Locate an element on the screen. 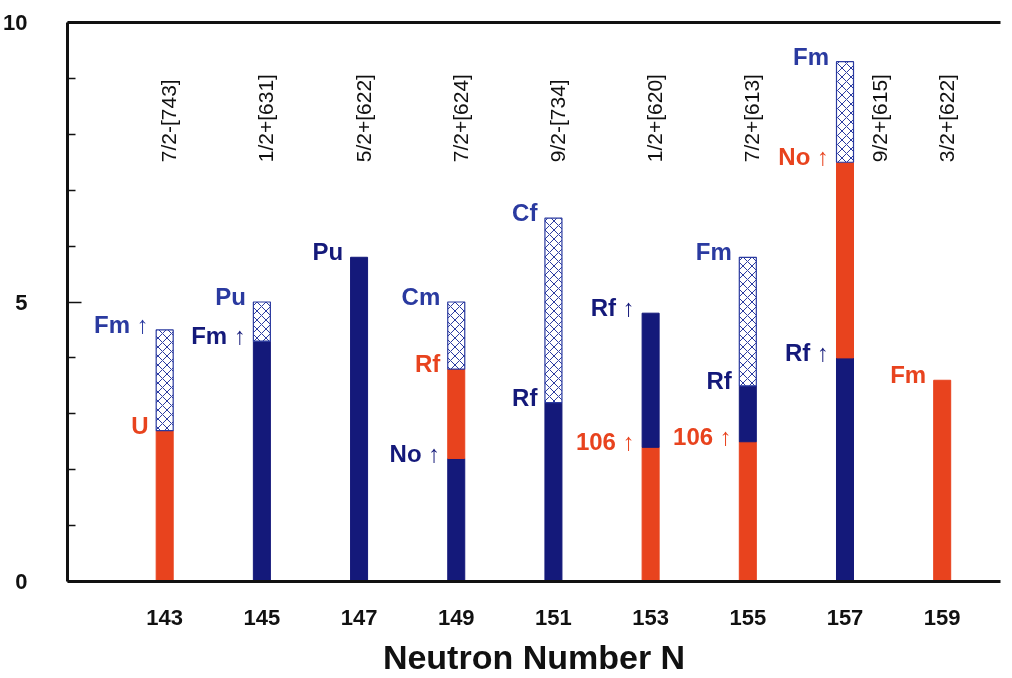 The image size is (1012, 678). x-tick-label: 143 is located at coordinates (165, 617).